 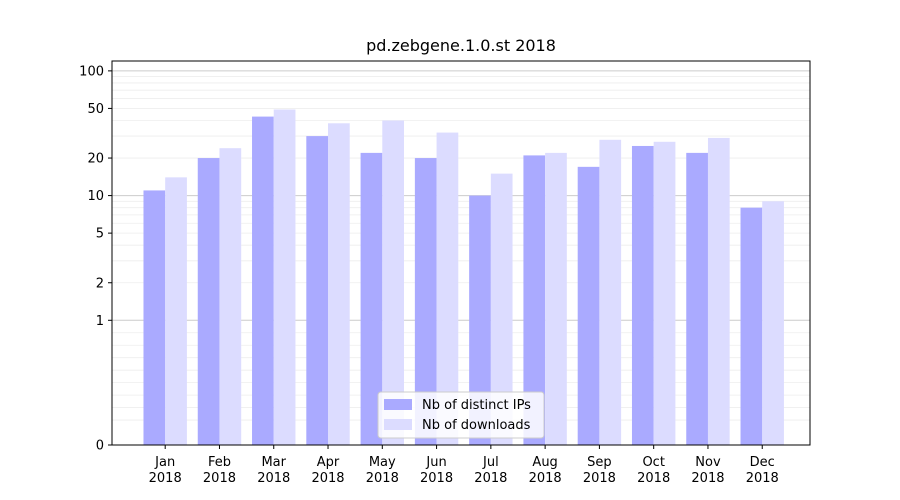 I want to click on x-tick-label: Apr 2018, so click(x=327, y=470).